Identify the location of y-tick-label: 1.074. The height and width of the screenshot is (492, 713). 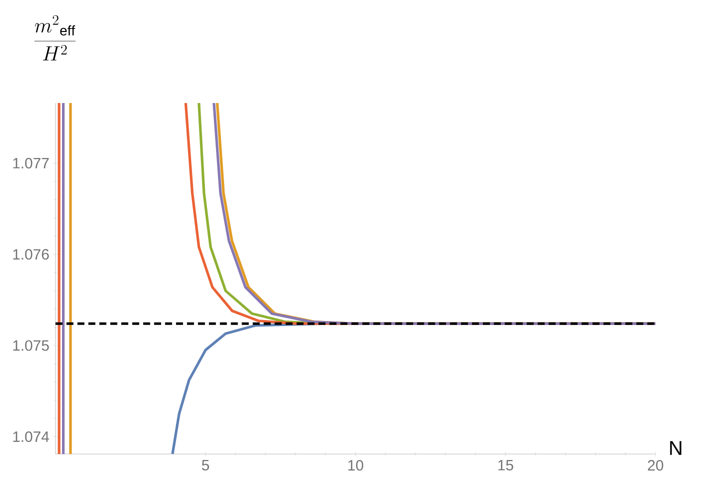
(31, 436).